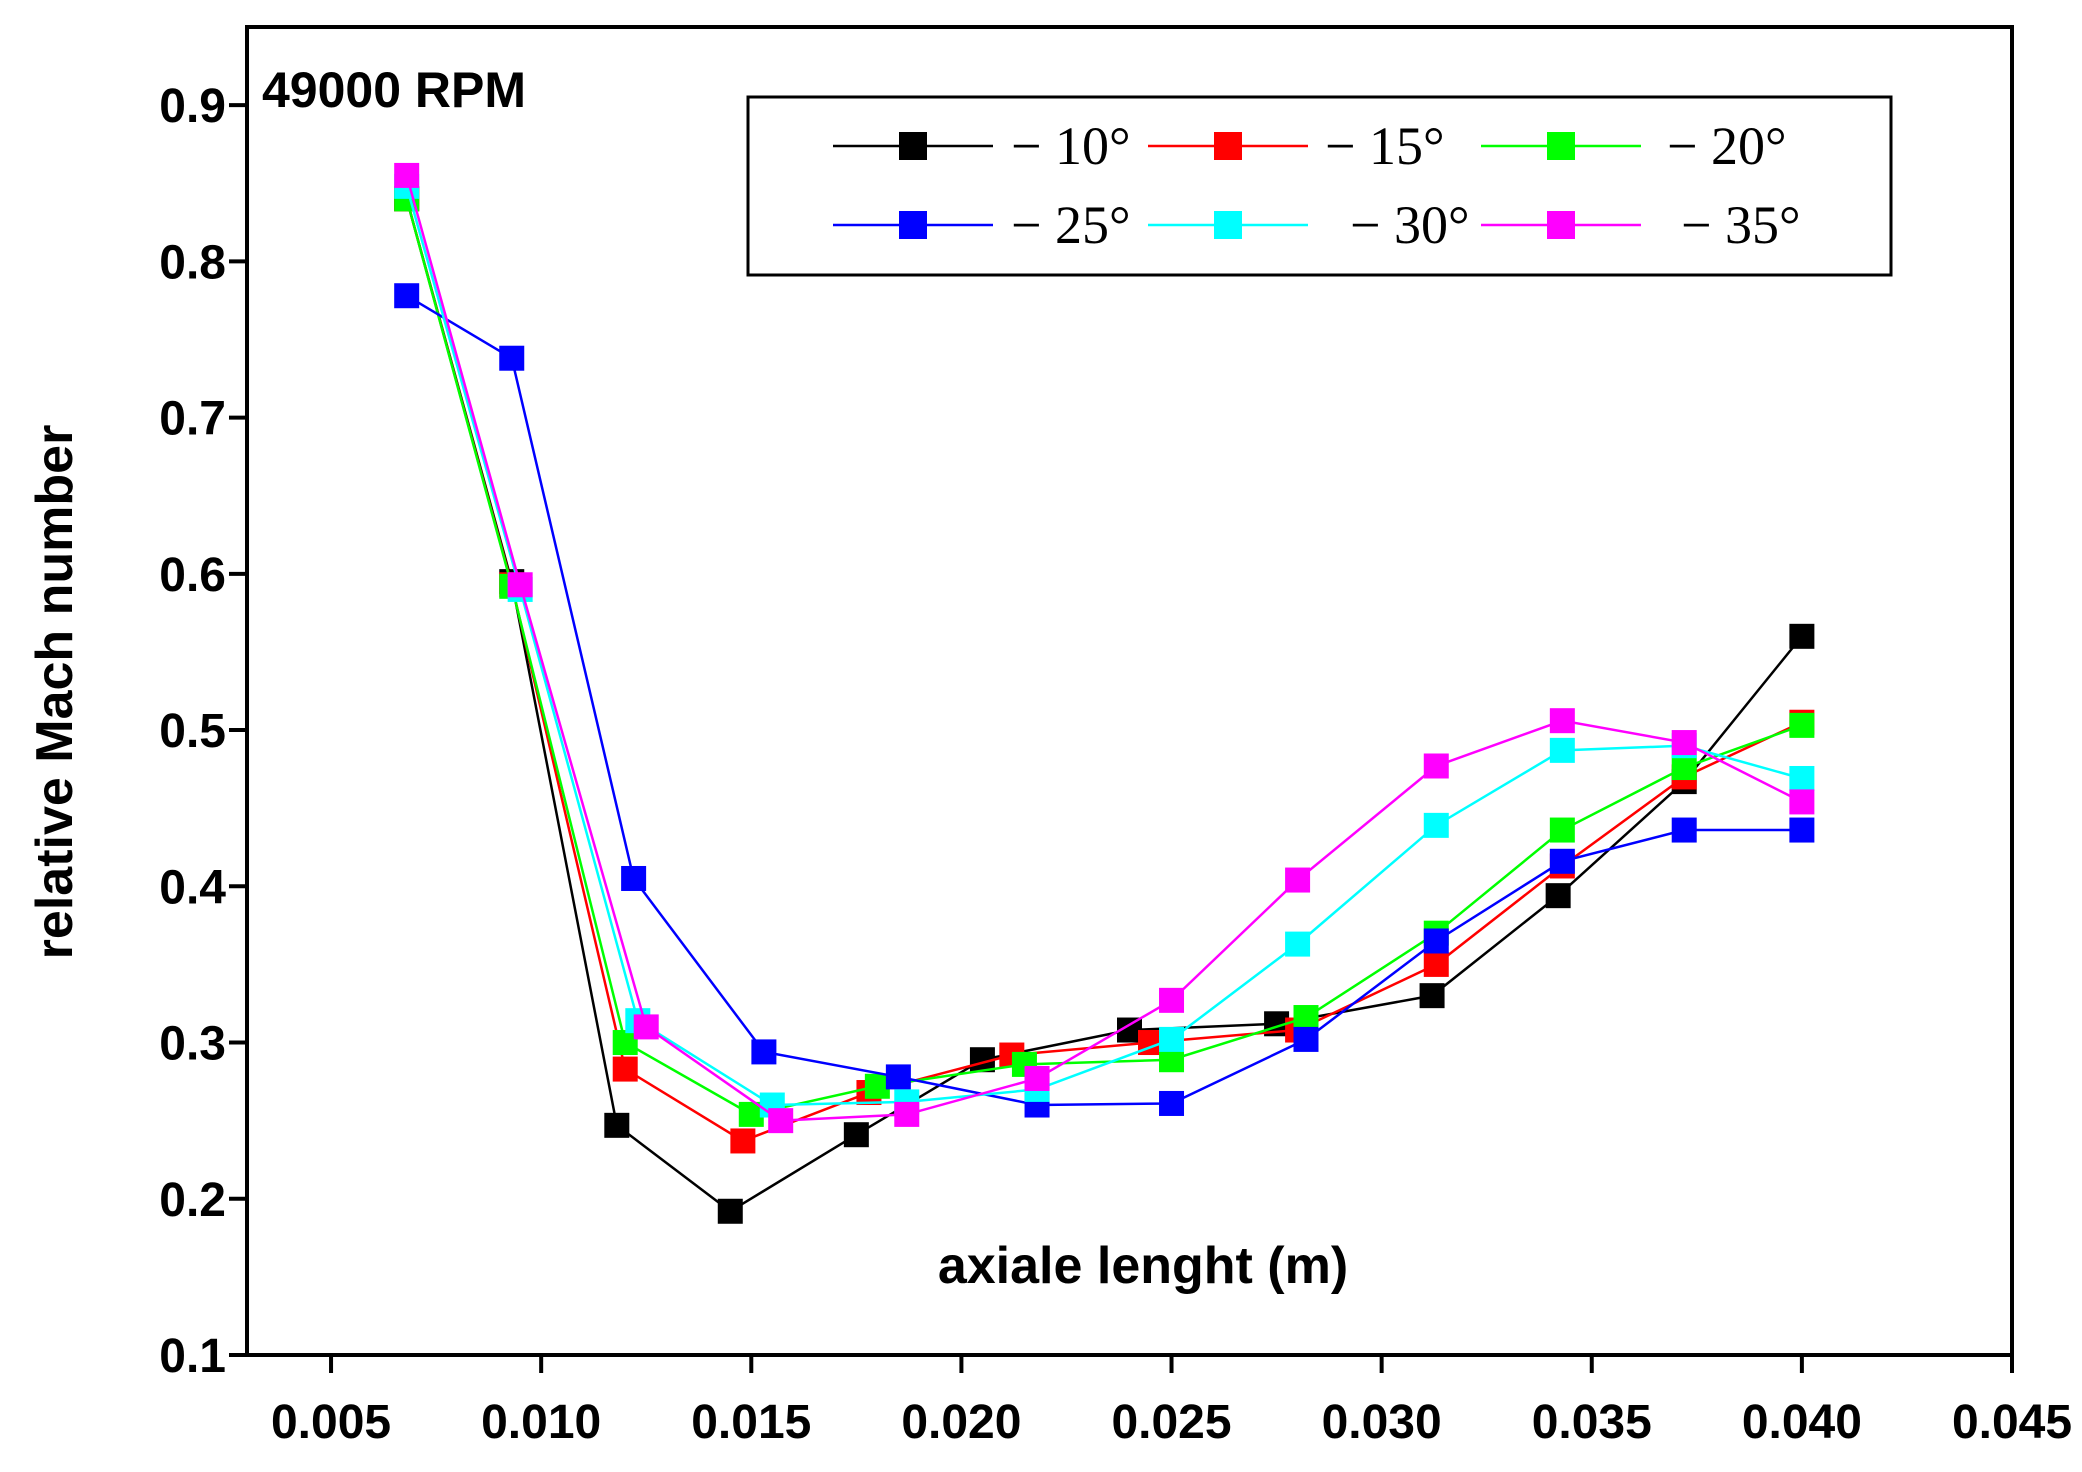 This screenshot has height=1472, width=2082. I want to click on legend-label: − 35°, so click(1741, 225).